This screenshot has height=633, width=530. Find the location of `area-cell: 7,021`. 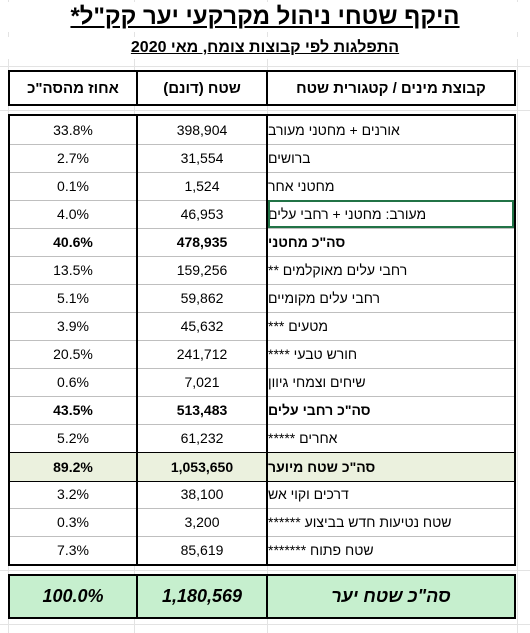

area-cell: 7,021 is located at coordinates (202, 382).